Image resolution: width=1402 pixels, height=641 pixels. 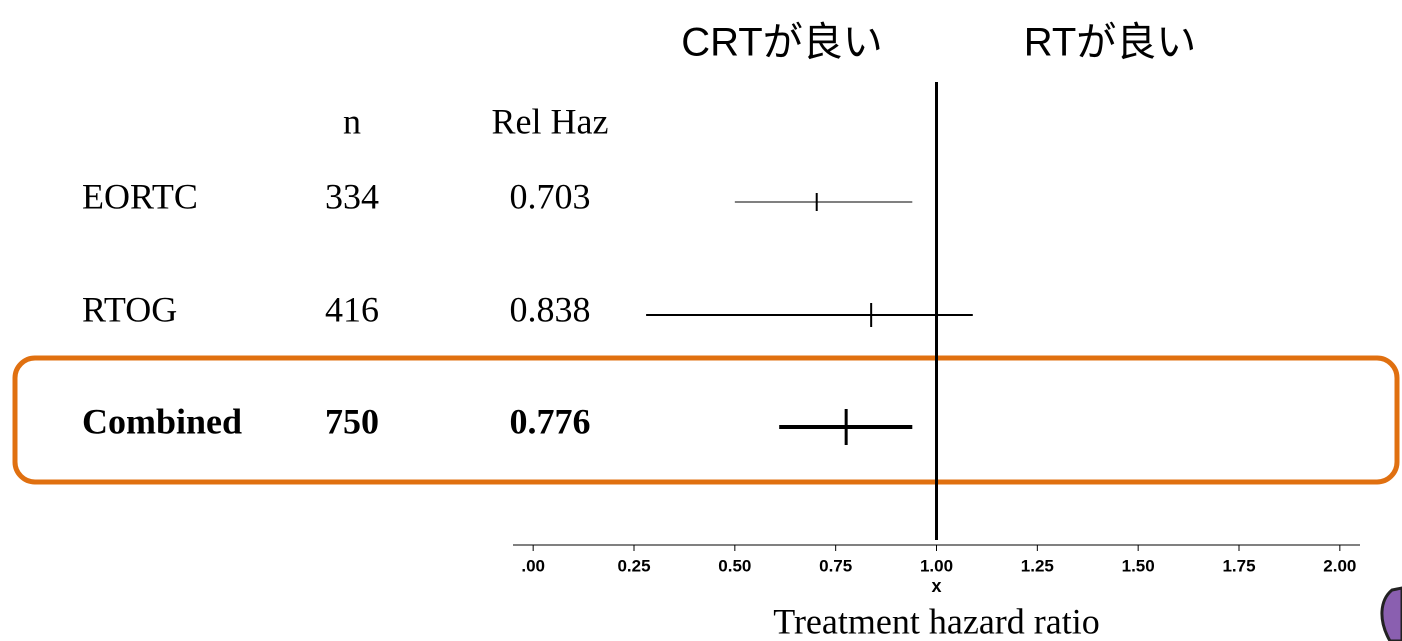 I want to click on n-value: 416, so click(x=352, y=309).